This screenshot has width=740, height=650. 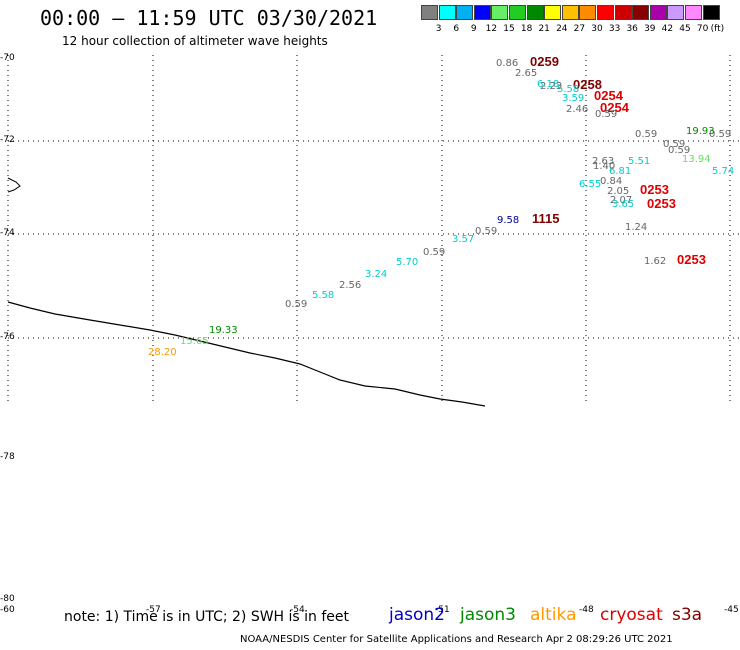 I want to click on wave-height-label: 1.24, so click(x=636, y=227).